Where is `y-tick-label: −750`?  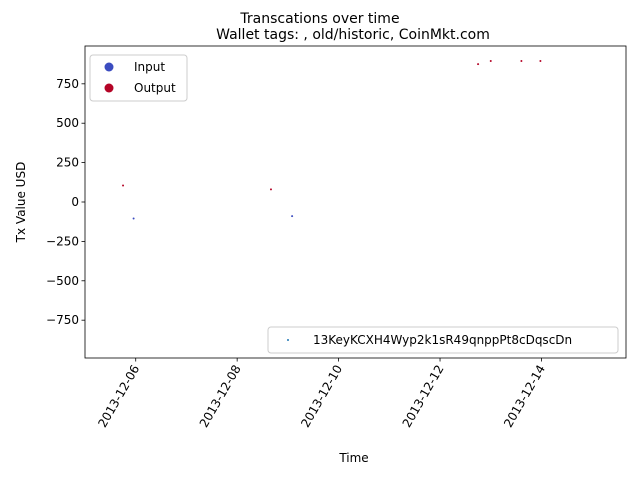
y-tick-label: −750 is located at coordinates (62, 320).